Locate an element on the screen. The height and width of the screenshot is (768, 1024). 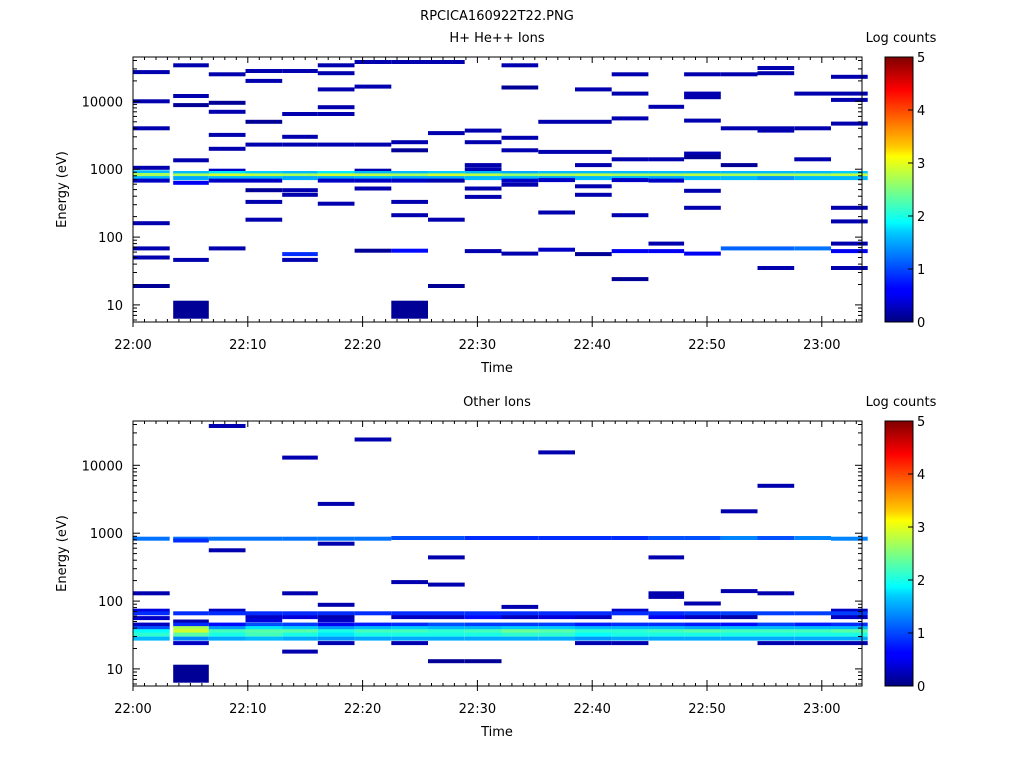
colorbar-tick-label: 2 is located at coordinates (921, 581).